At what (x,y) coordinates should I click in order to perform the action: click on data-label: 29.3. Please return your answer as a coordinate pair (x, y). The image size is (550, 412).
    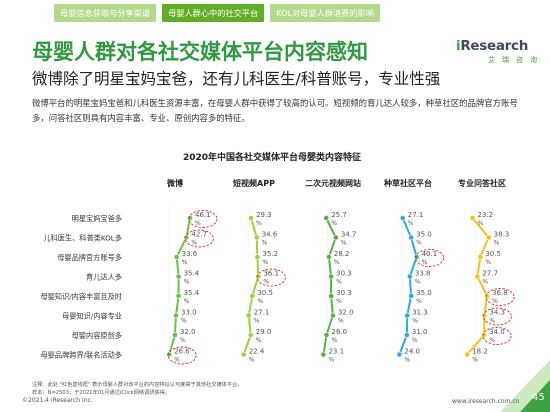
    Looking at the image, I should click on (264, 215).